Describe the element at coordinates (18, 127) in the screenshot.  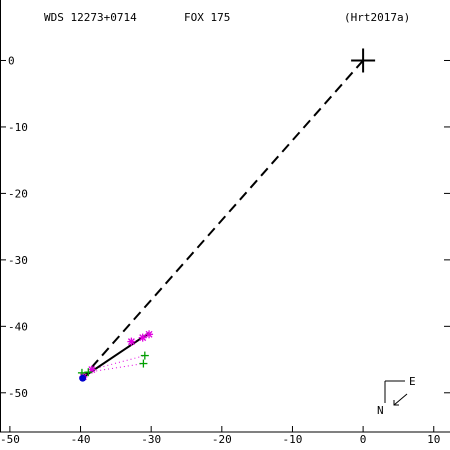
I see `y-tick-label: -10` at that location.